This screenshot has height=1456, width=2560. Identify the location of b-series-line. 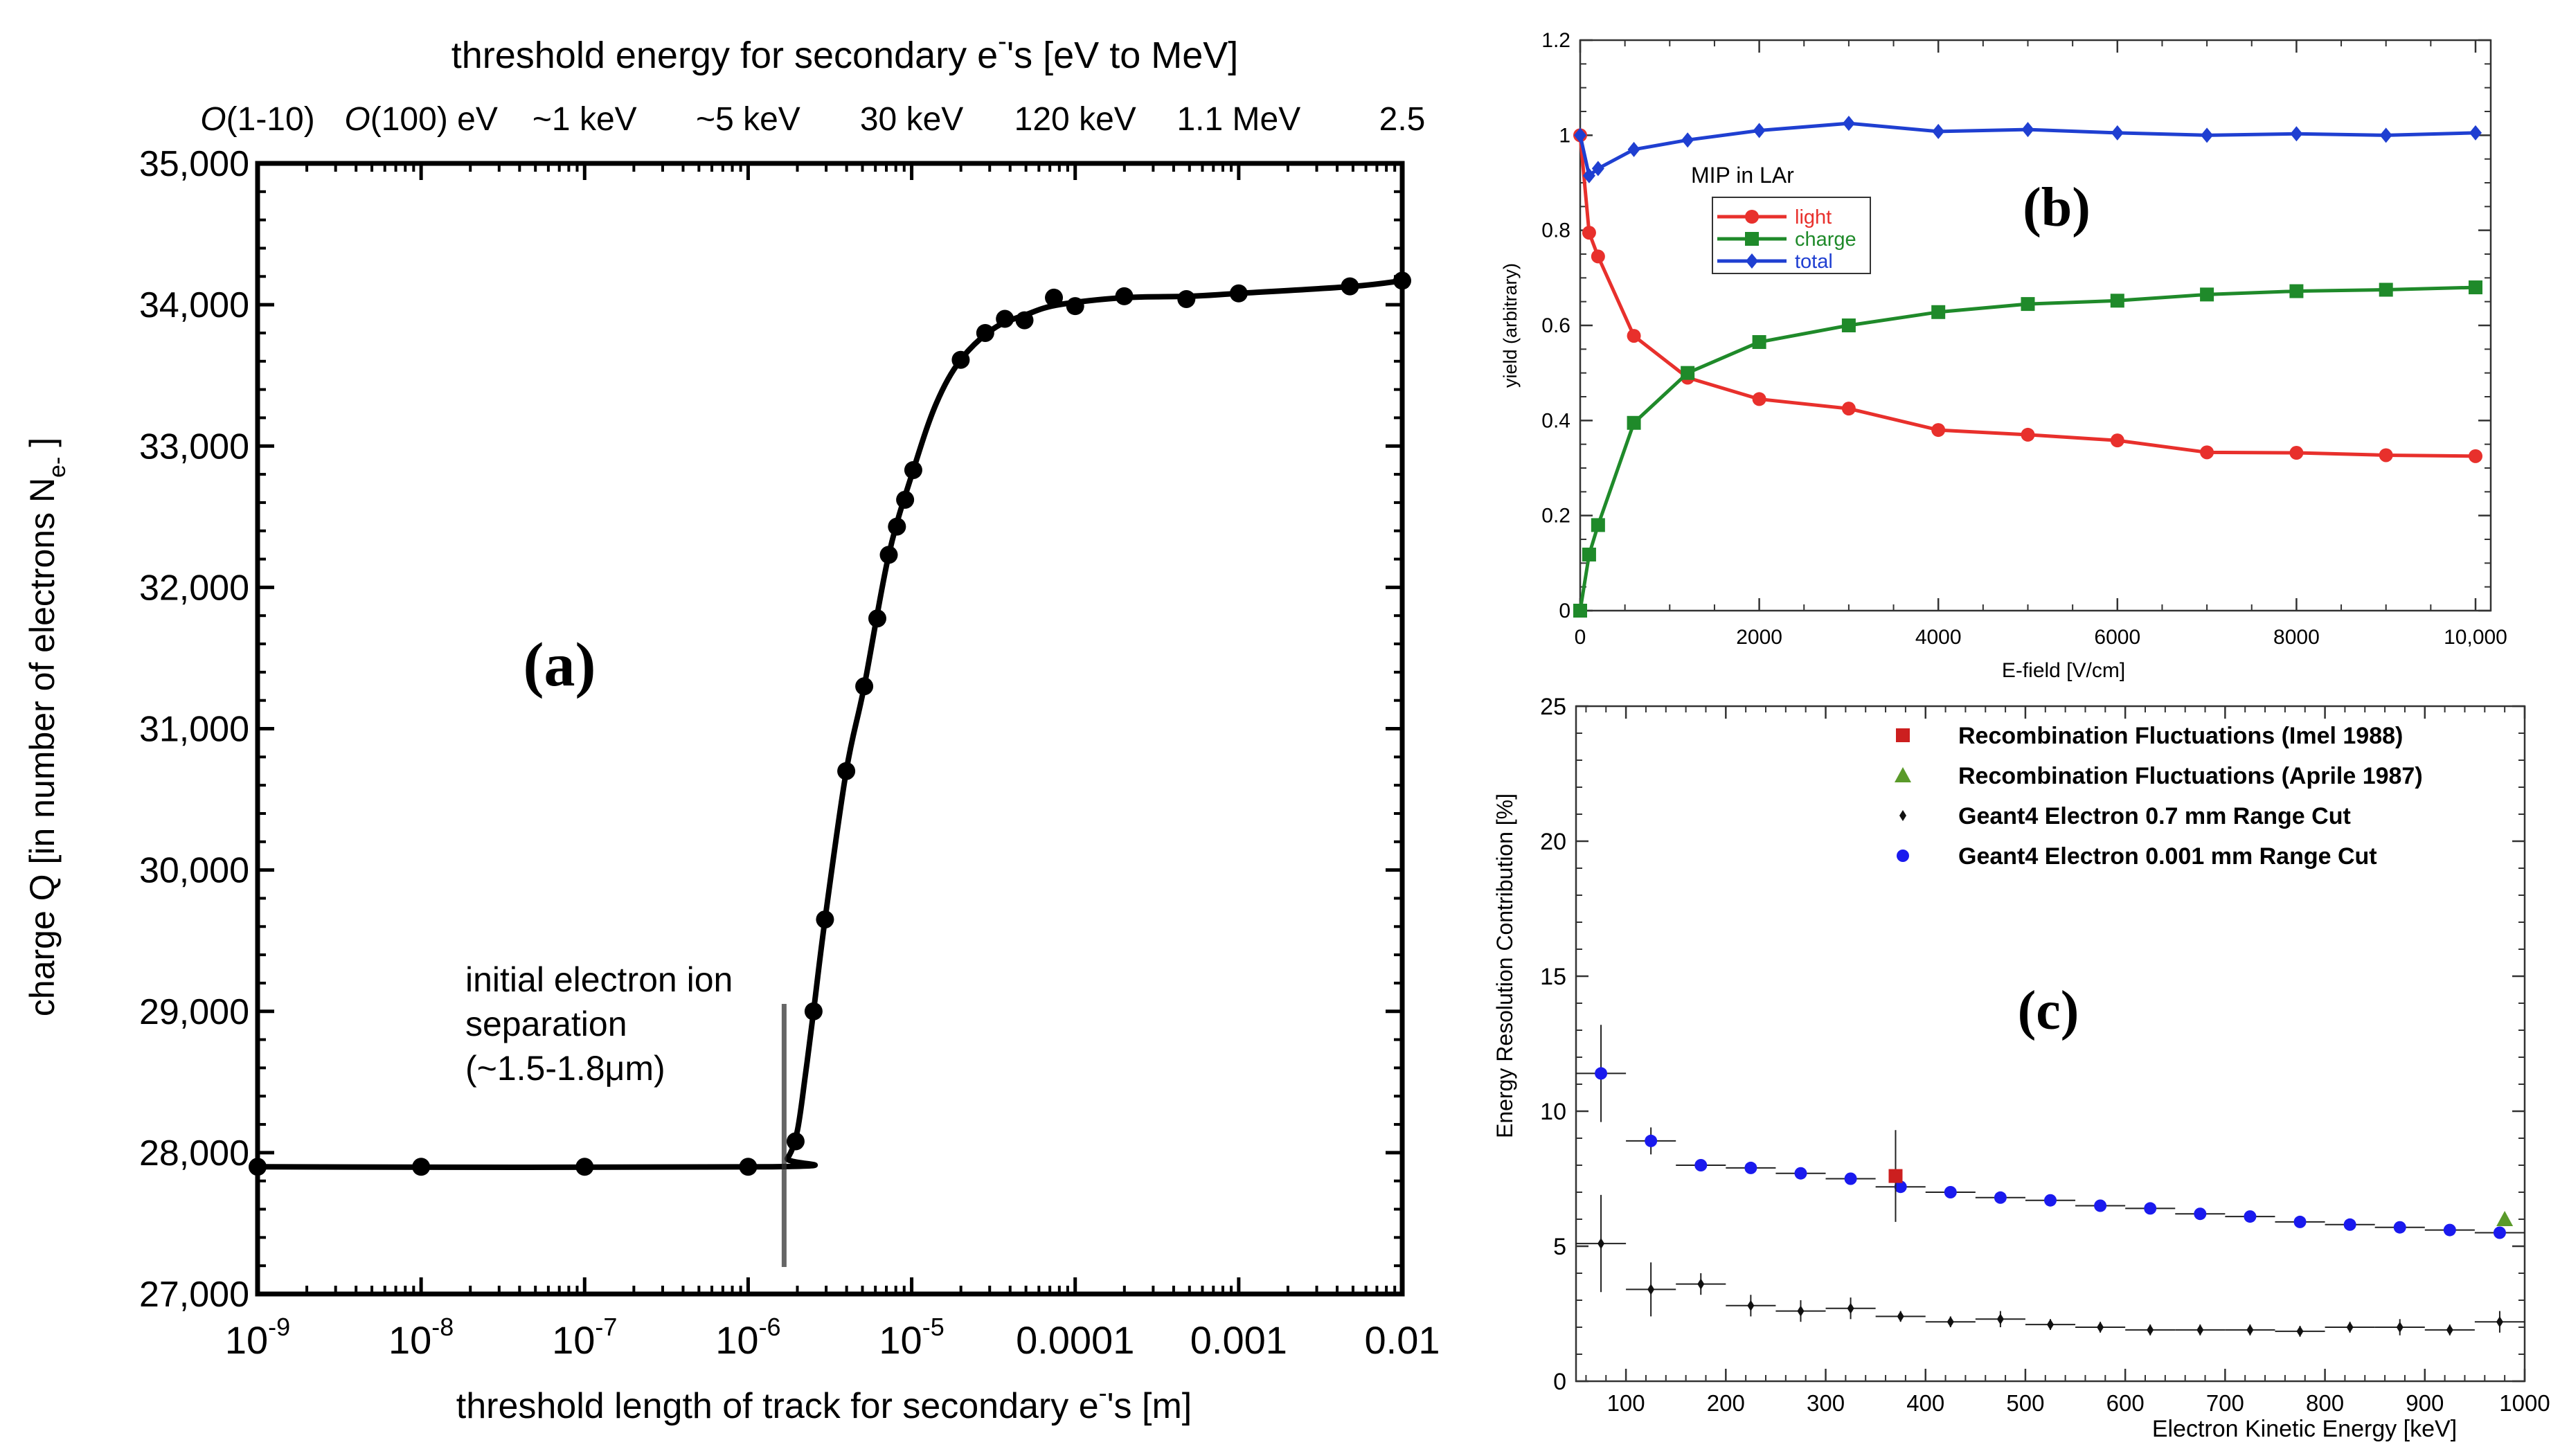
(2027, 296).